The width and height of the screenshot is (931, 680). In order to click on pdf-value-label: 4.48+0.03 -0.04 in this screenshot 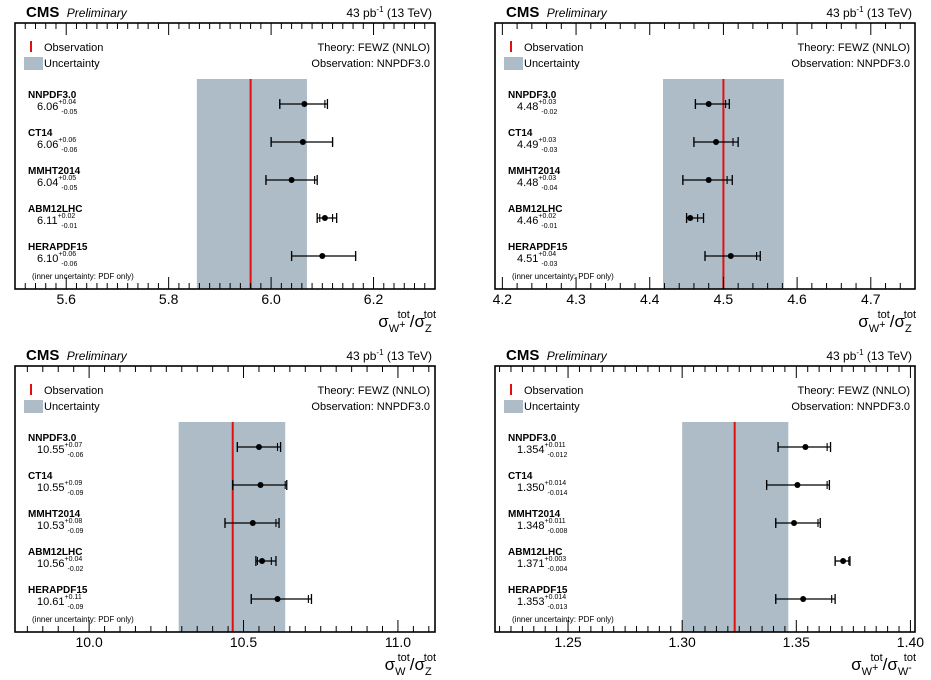, I will do `click(537, 183)`.